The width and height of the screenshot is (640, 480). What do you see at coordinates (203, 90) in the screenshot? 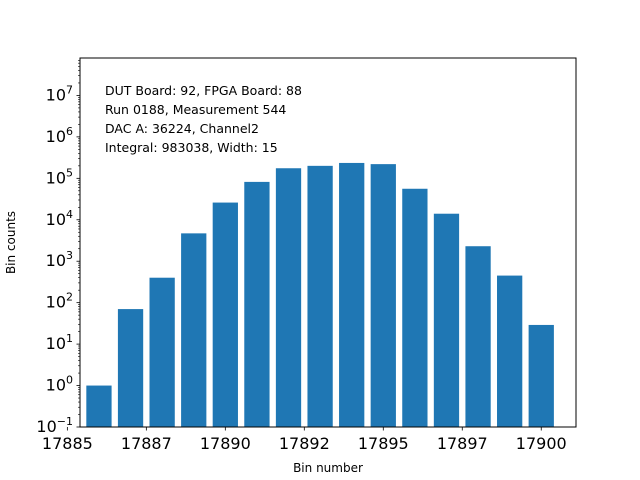
I see `annotation-line: DUT Board: 92, FPGA Board: 88` at bounding box center [203, 90].